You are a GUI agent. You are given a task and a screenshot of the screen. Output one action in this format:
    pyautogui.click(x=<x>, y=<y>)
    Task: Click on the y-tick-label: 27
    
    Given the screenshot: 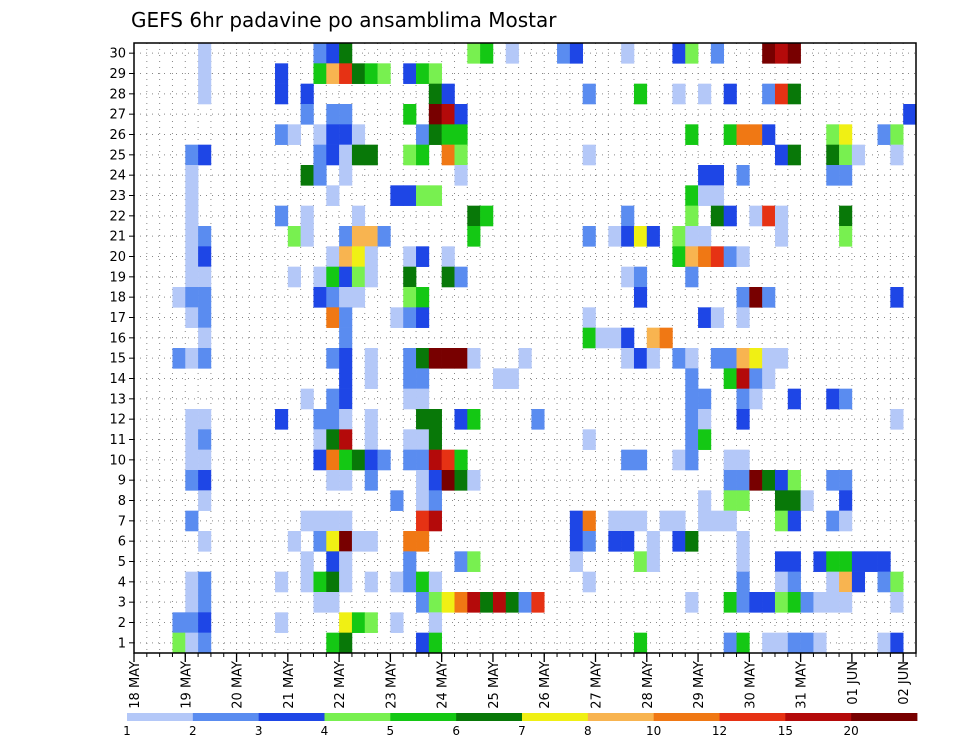 What is the action you would take?
    pyautogui.click(x=117, y=115)
    